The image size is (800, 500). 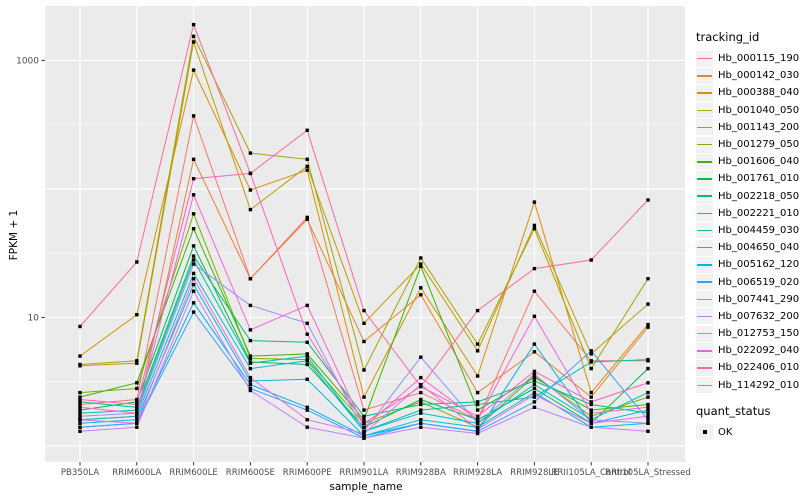 I want to click on legend-item-Hb_005162_120: Hb_005162_120, so click(x=748, y=264).